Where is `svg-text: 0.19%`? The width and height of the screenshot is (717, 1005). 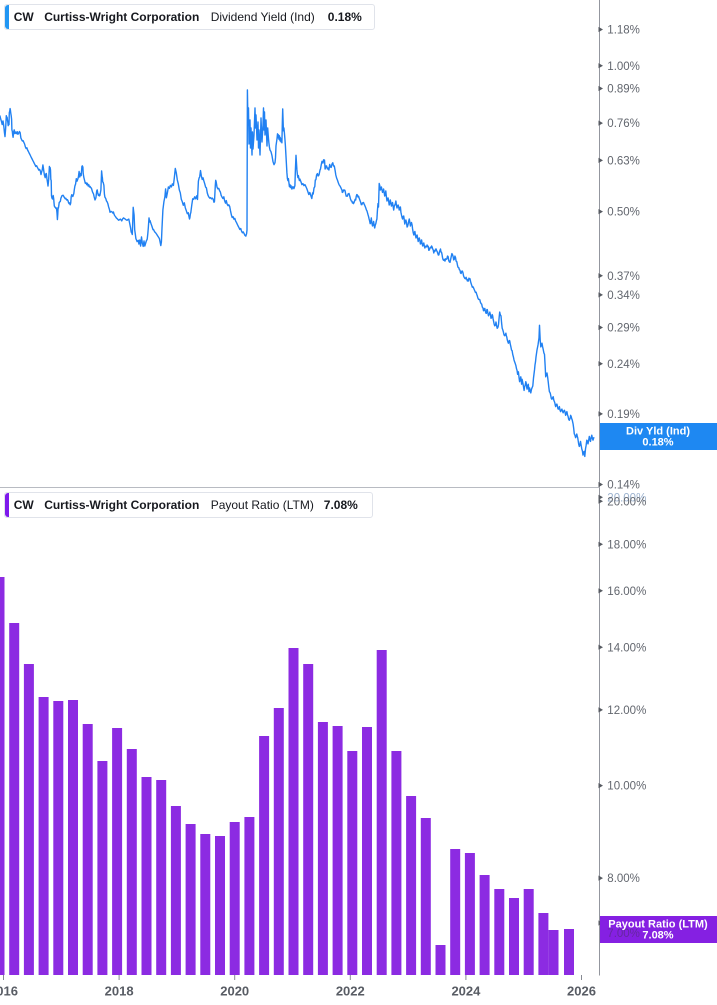
svg-text: 0.19% is located at coordinates (623, 415).